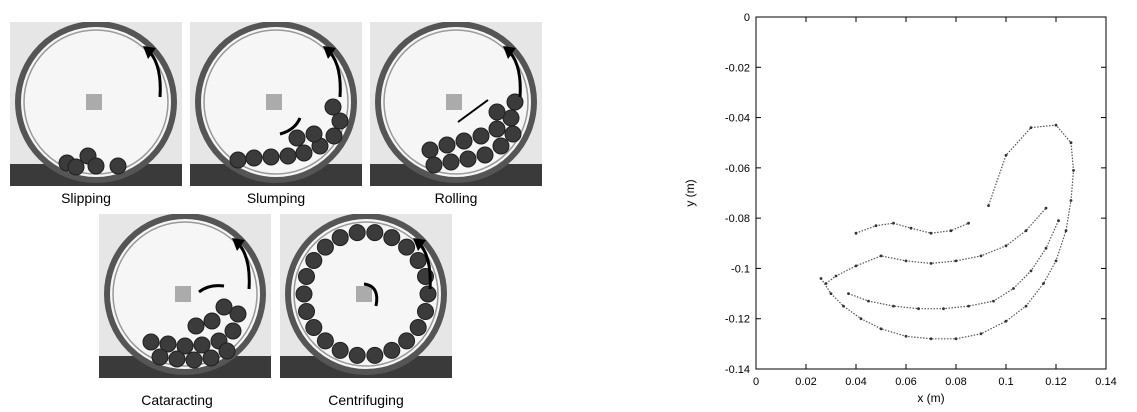  I want to click on photo-panel-rolling, so click(456, 104).